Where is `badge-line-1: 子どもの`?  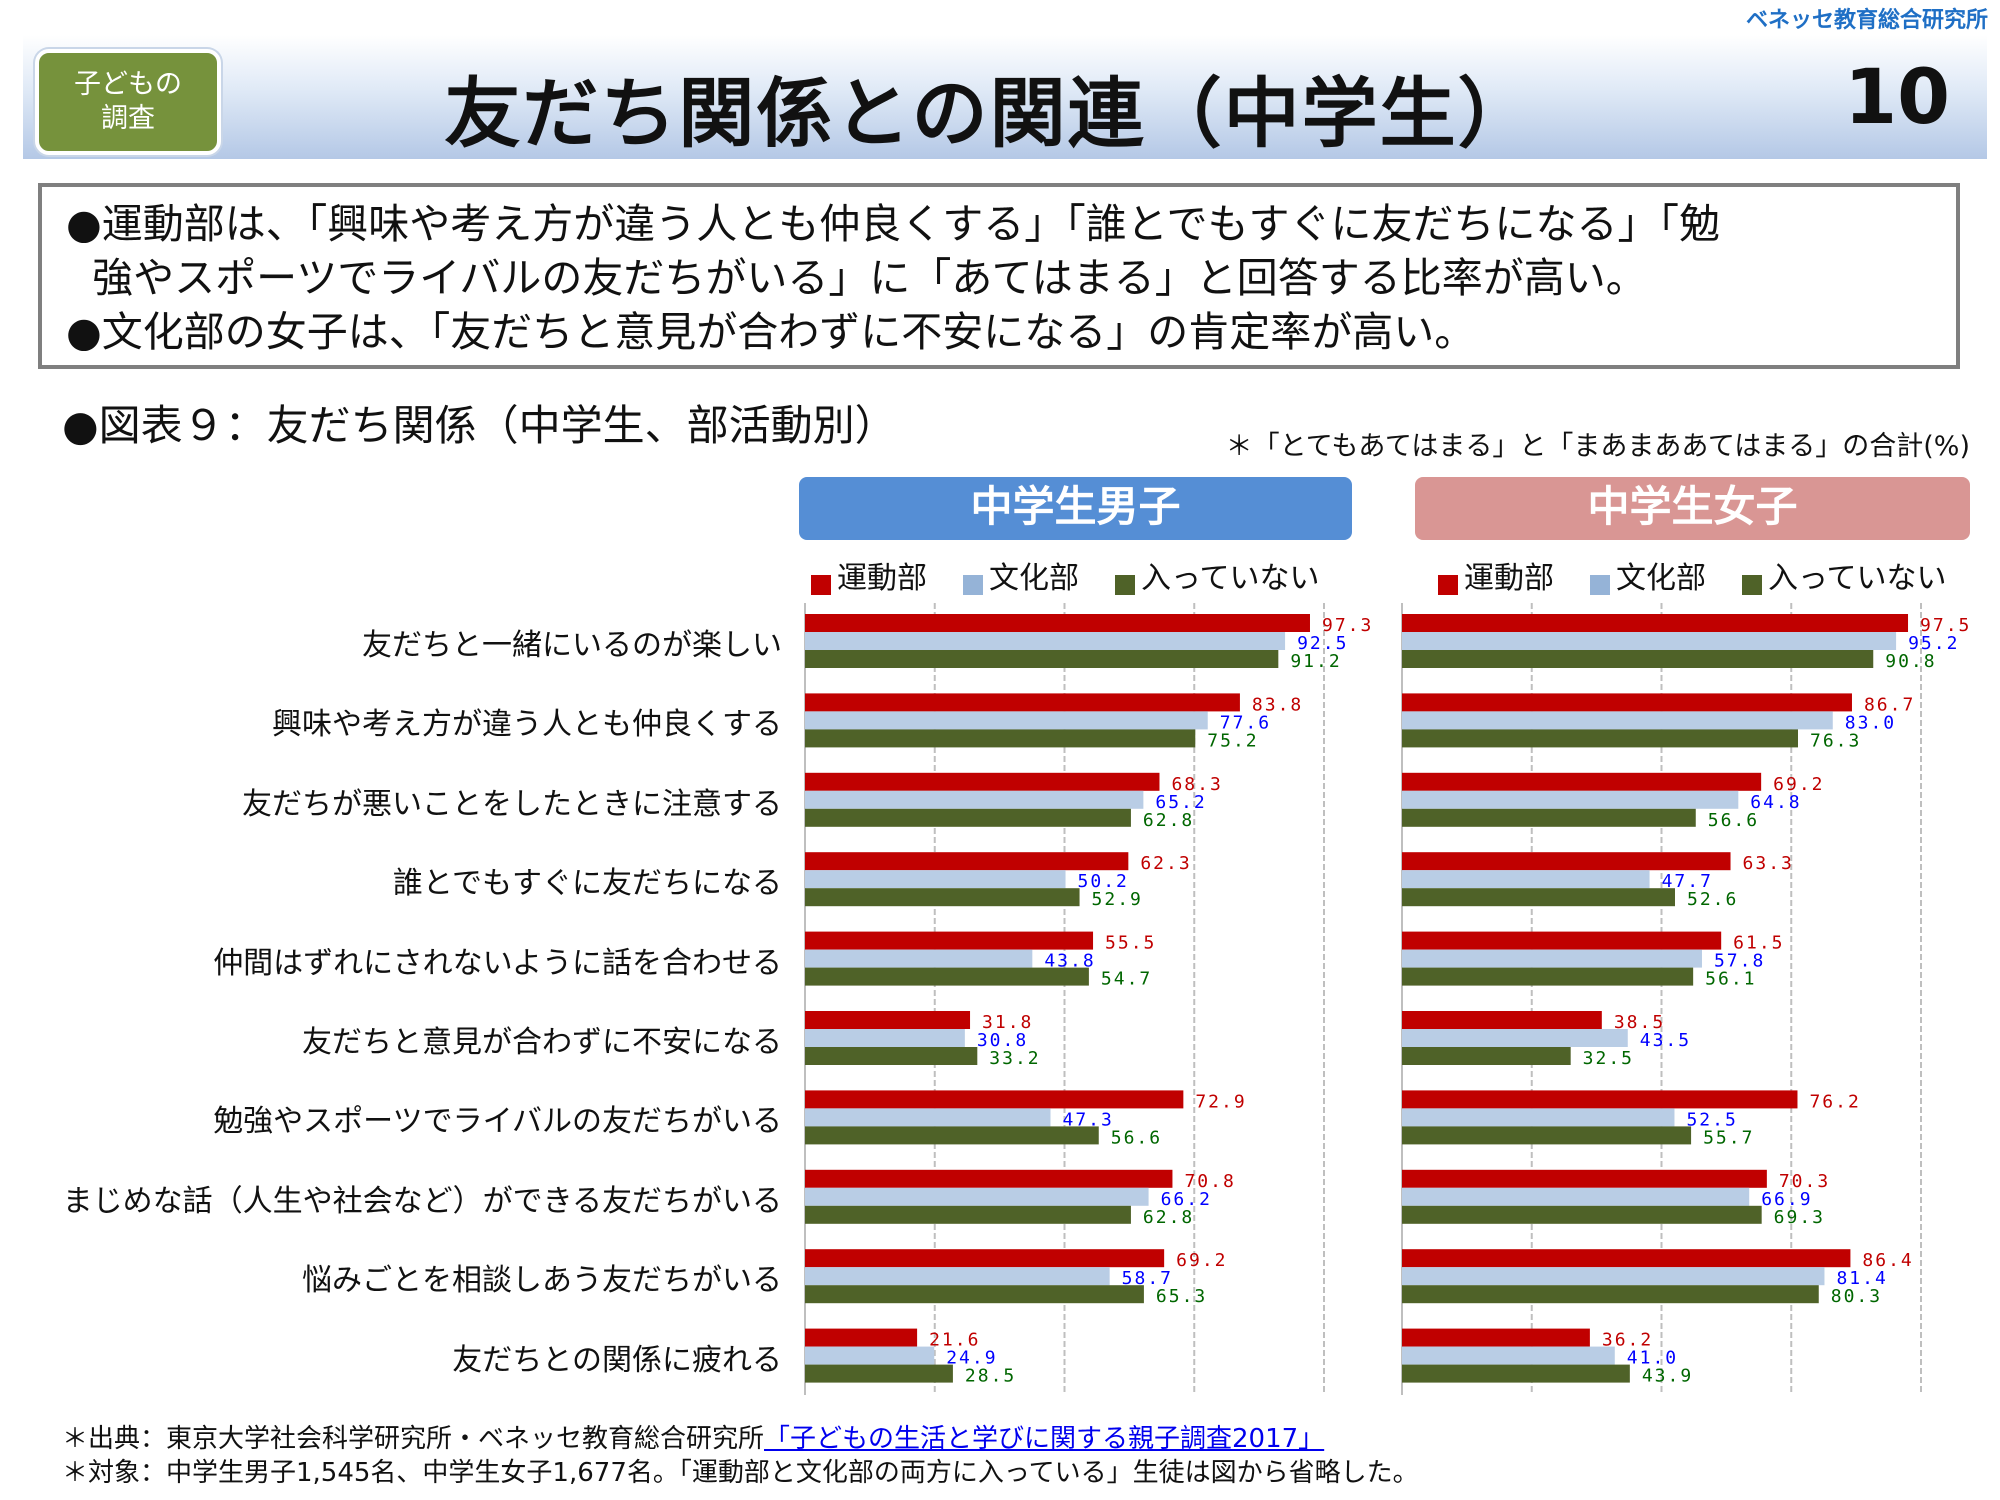 badge-line-1: 子どもの is located at coordinates (128, 84).